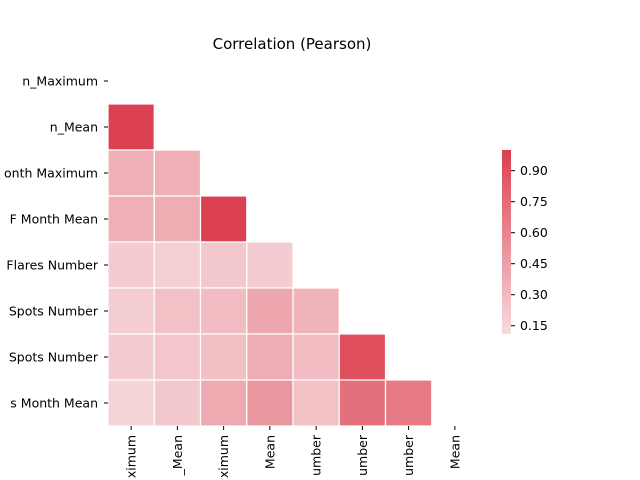 The height and width of the screenshot is (480, 640). I want to click on column-labels: ximum _Mean ximum Mean umber umber umber Mean, so click(293, 452).